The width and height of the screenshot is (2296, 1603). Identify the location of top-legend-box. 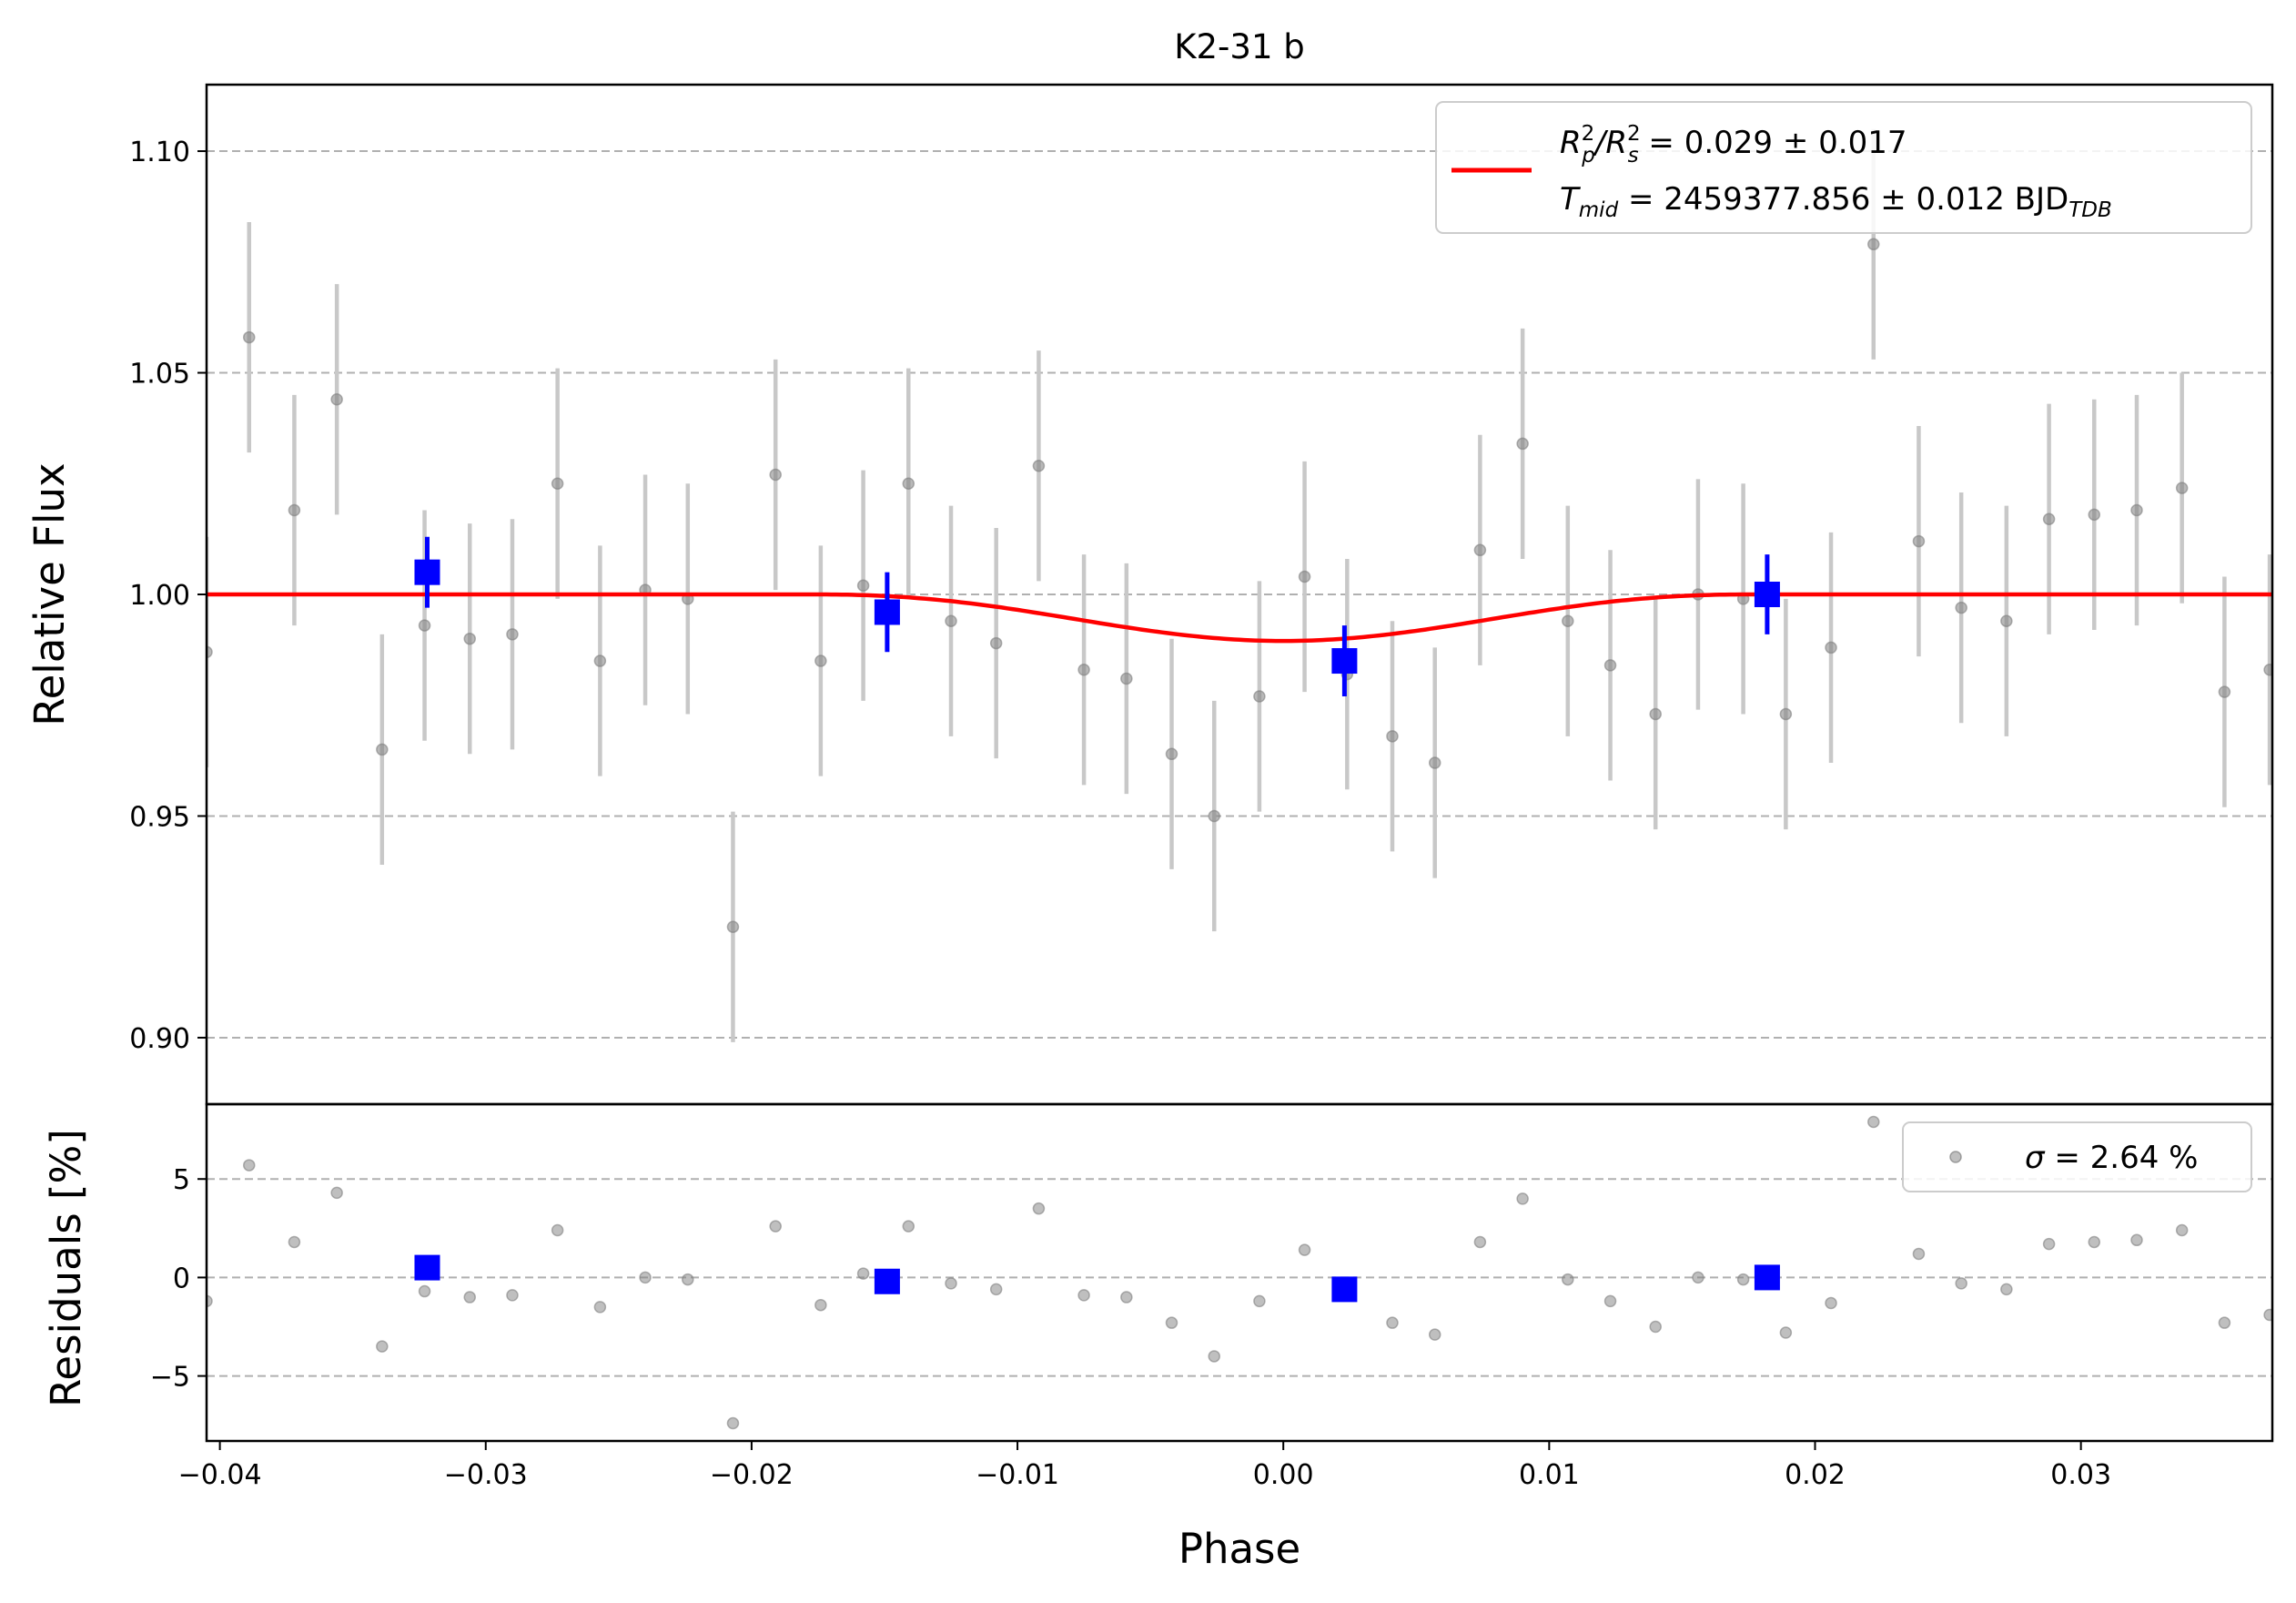
(1844, 167).